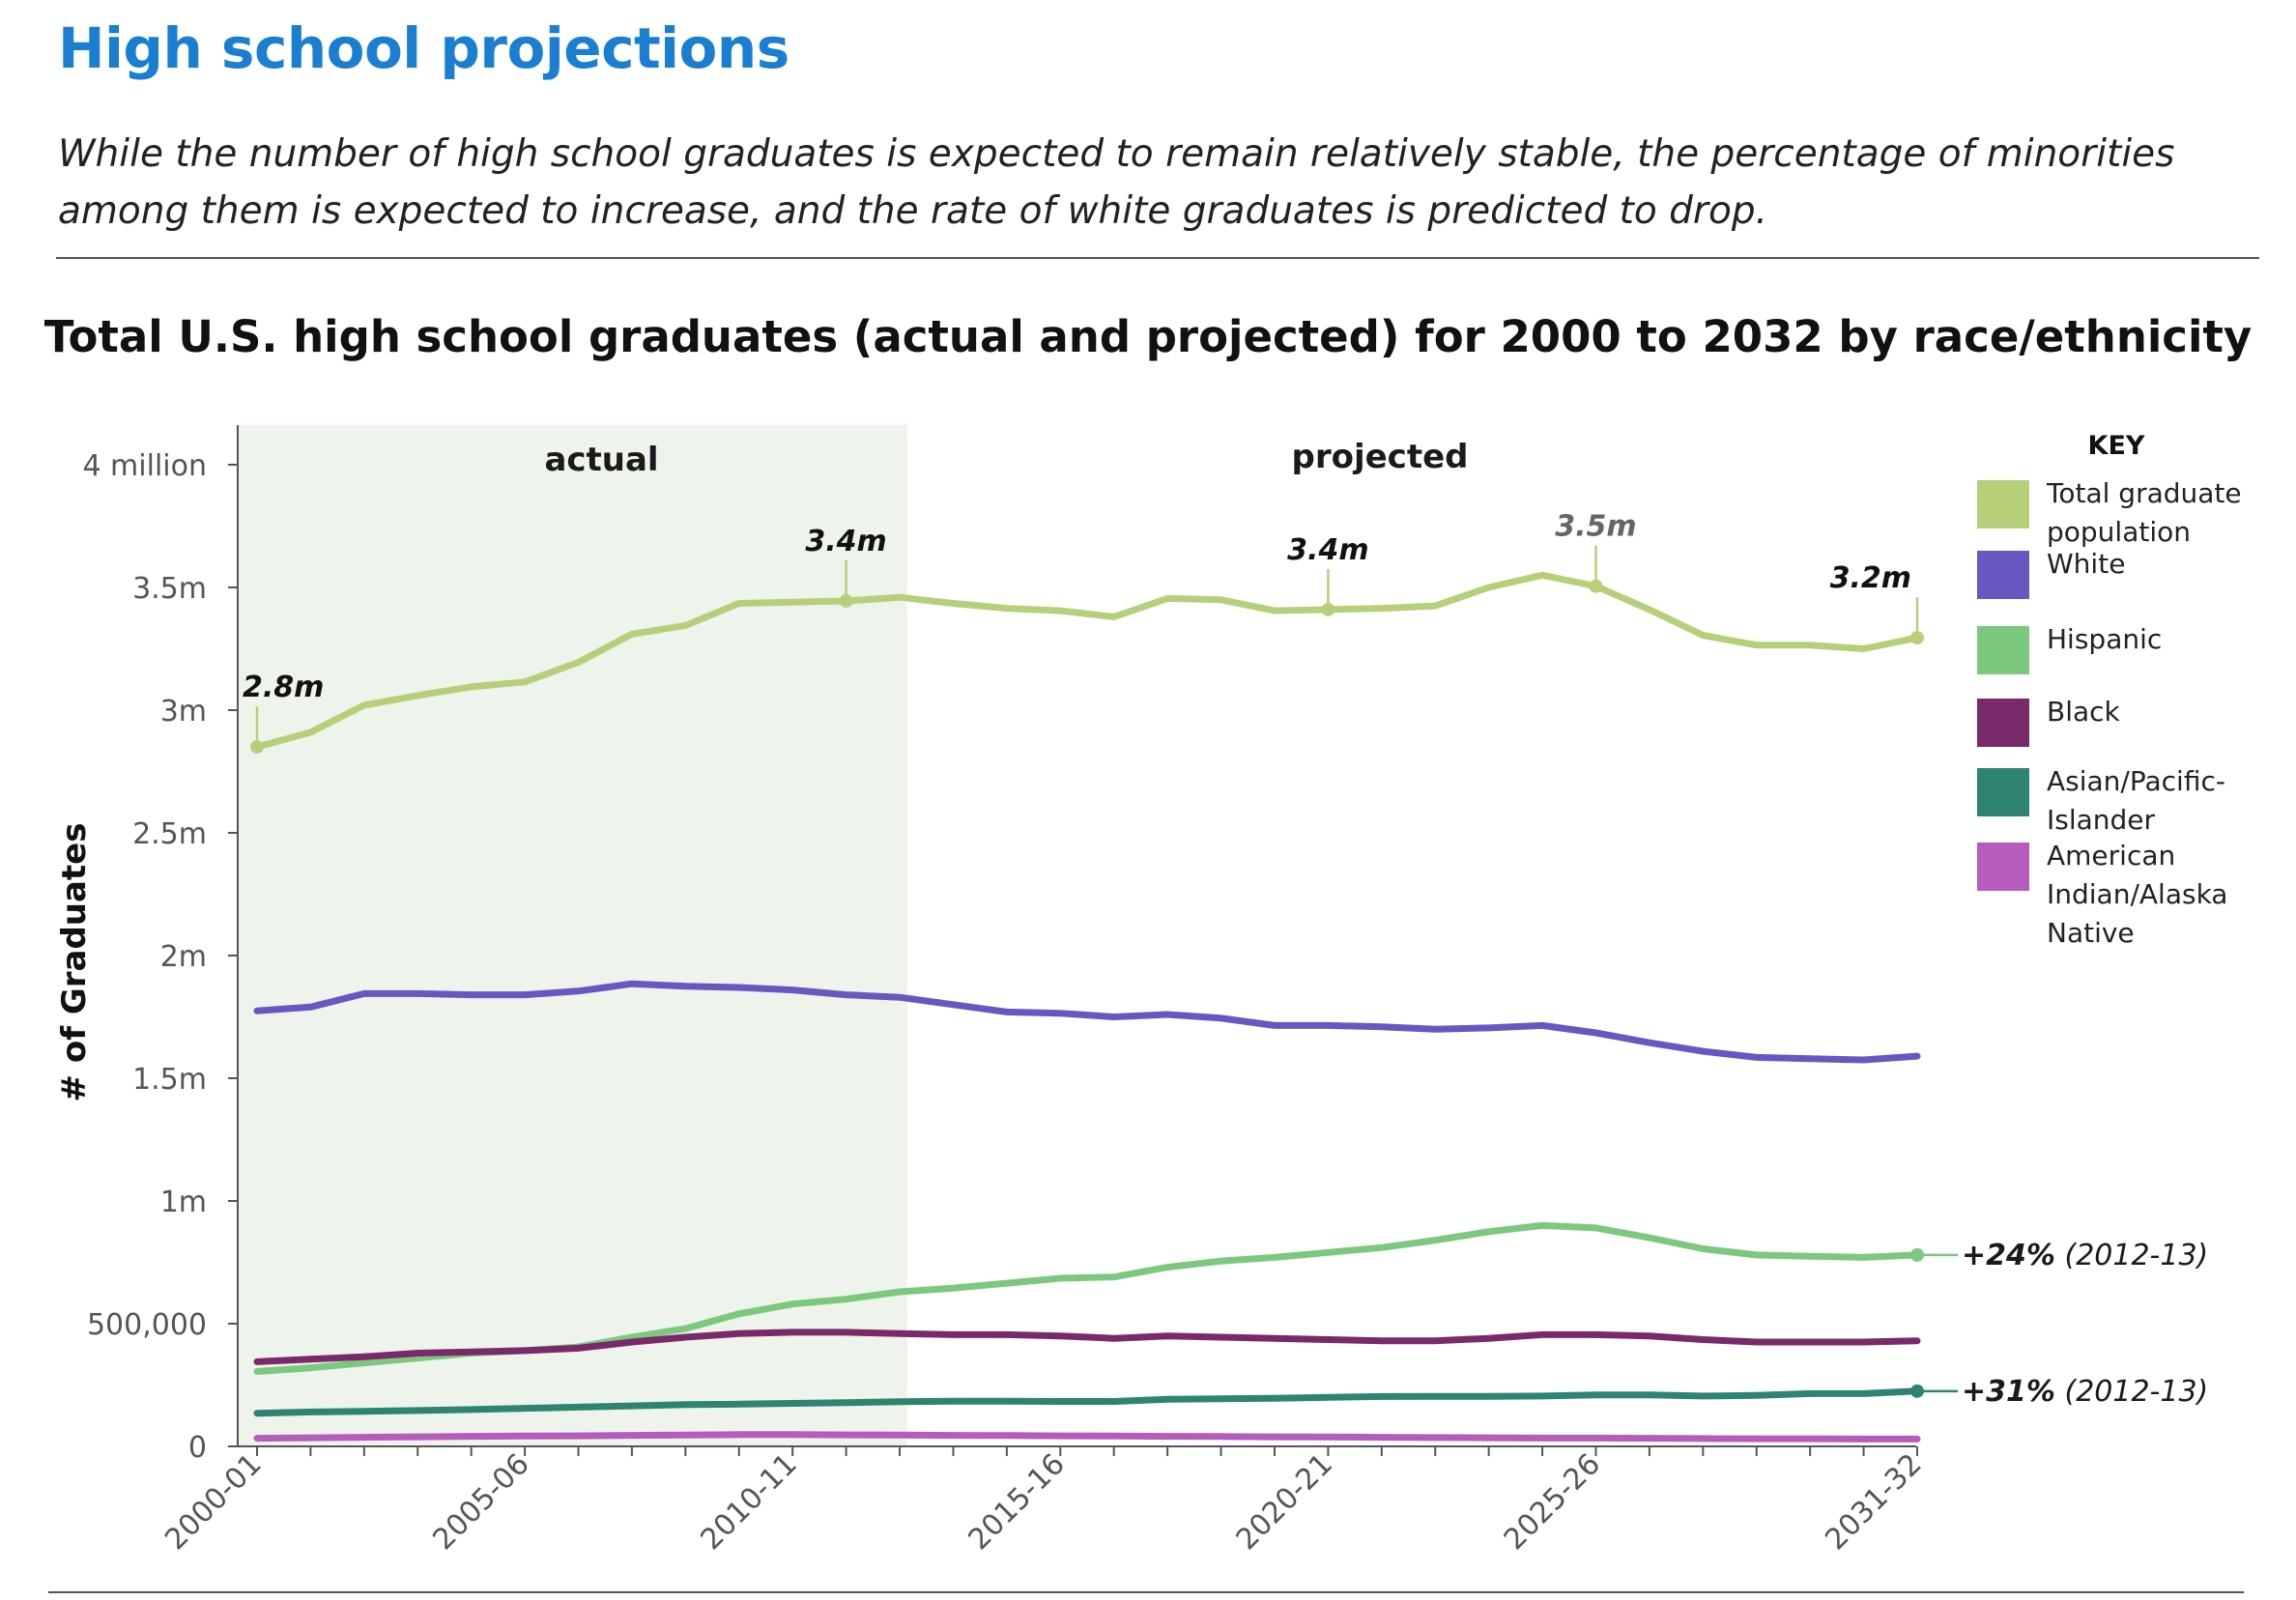  I want to click on annotation-label: 3.5m, so click(1595, 527).